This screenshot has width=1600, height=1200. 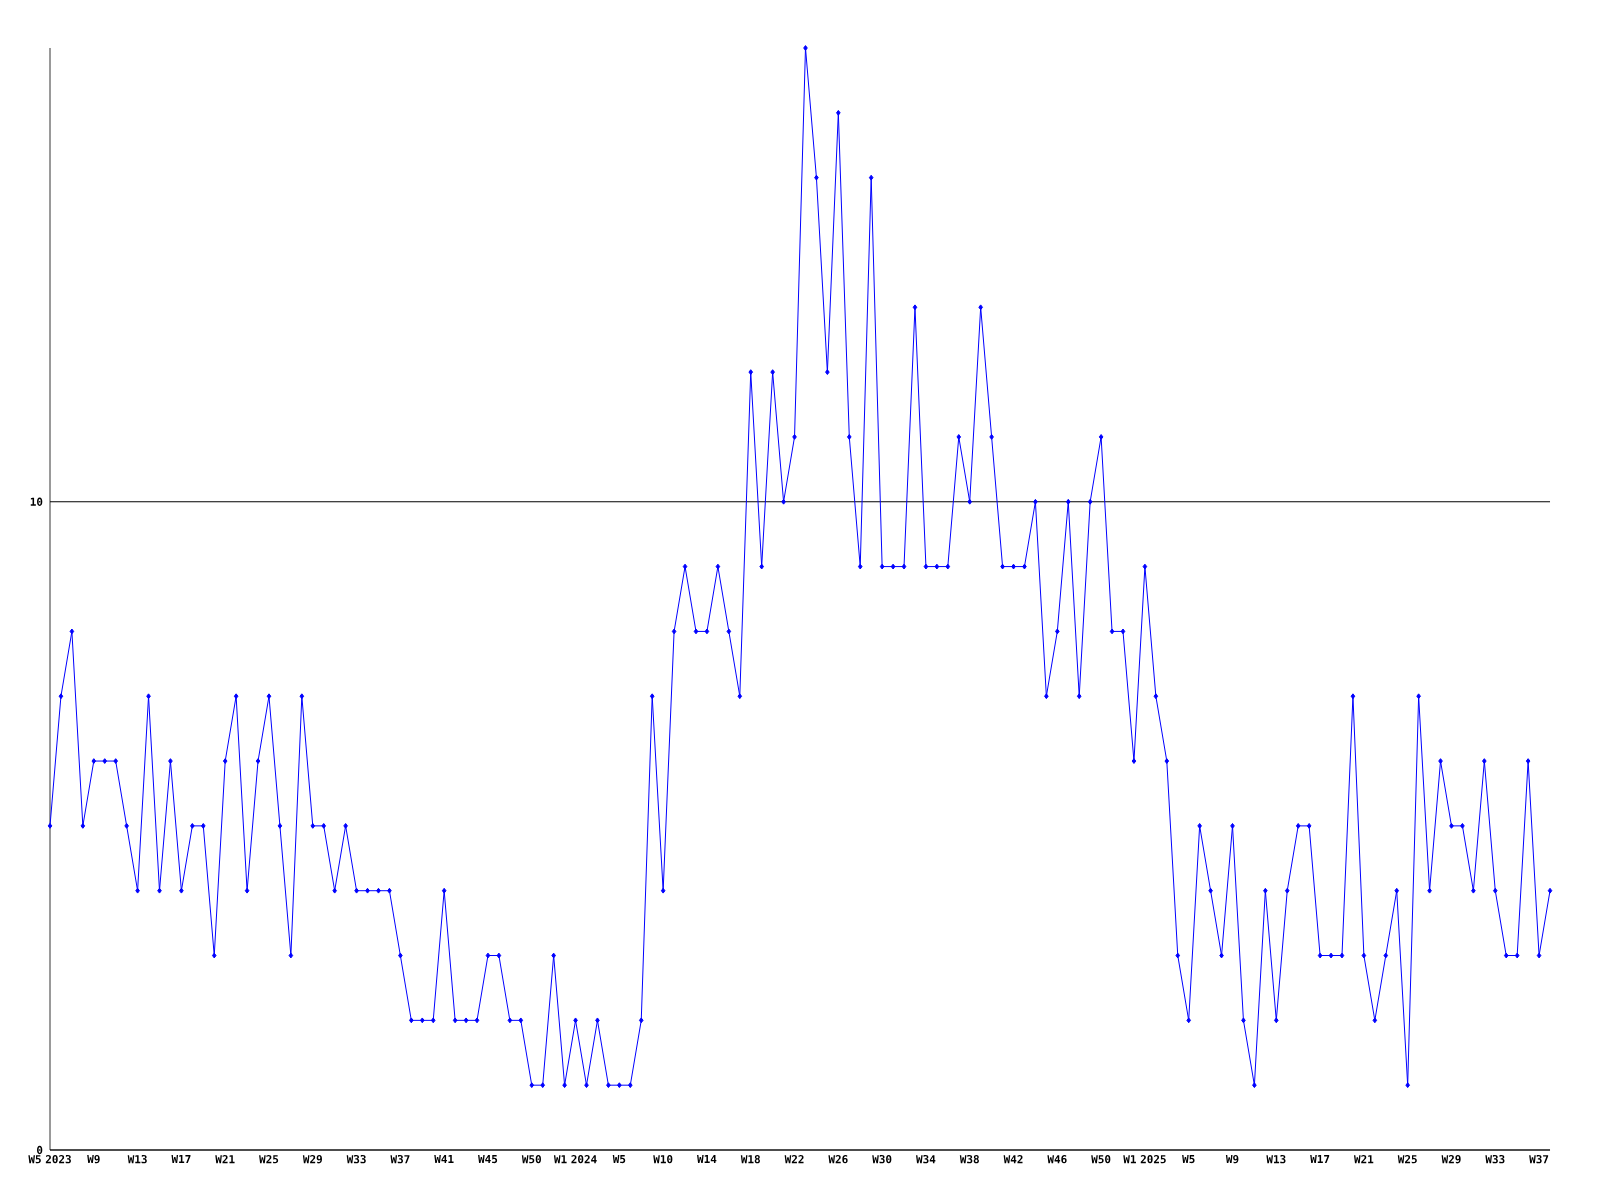 I want to click on x-tick-label: W41, so click(x=444, y=1159).